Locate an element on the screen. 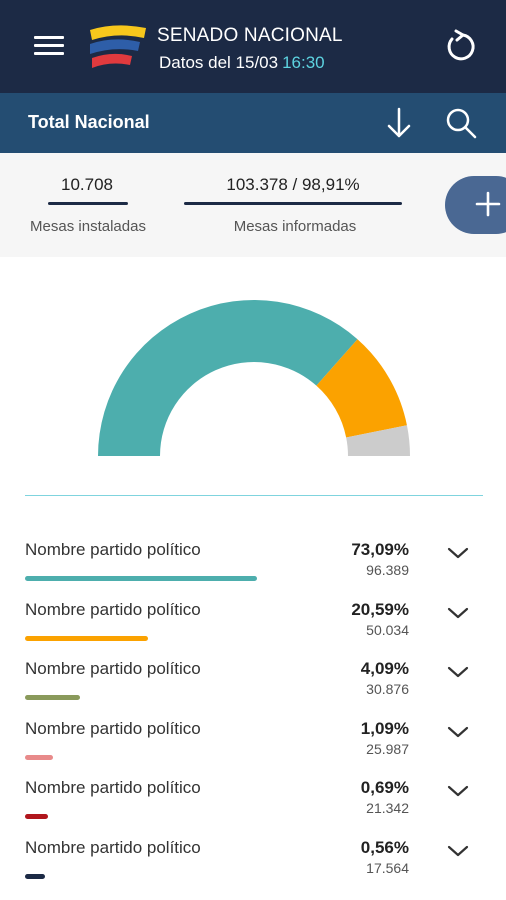 This screenshot has width=506, height=900. result-row: Nombre partido político 20,59% 50.034 is located at coordinates (253, 630).